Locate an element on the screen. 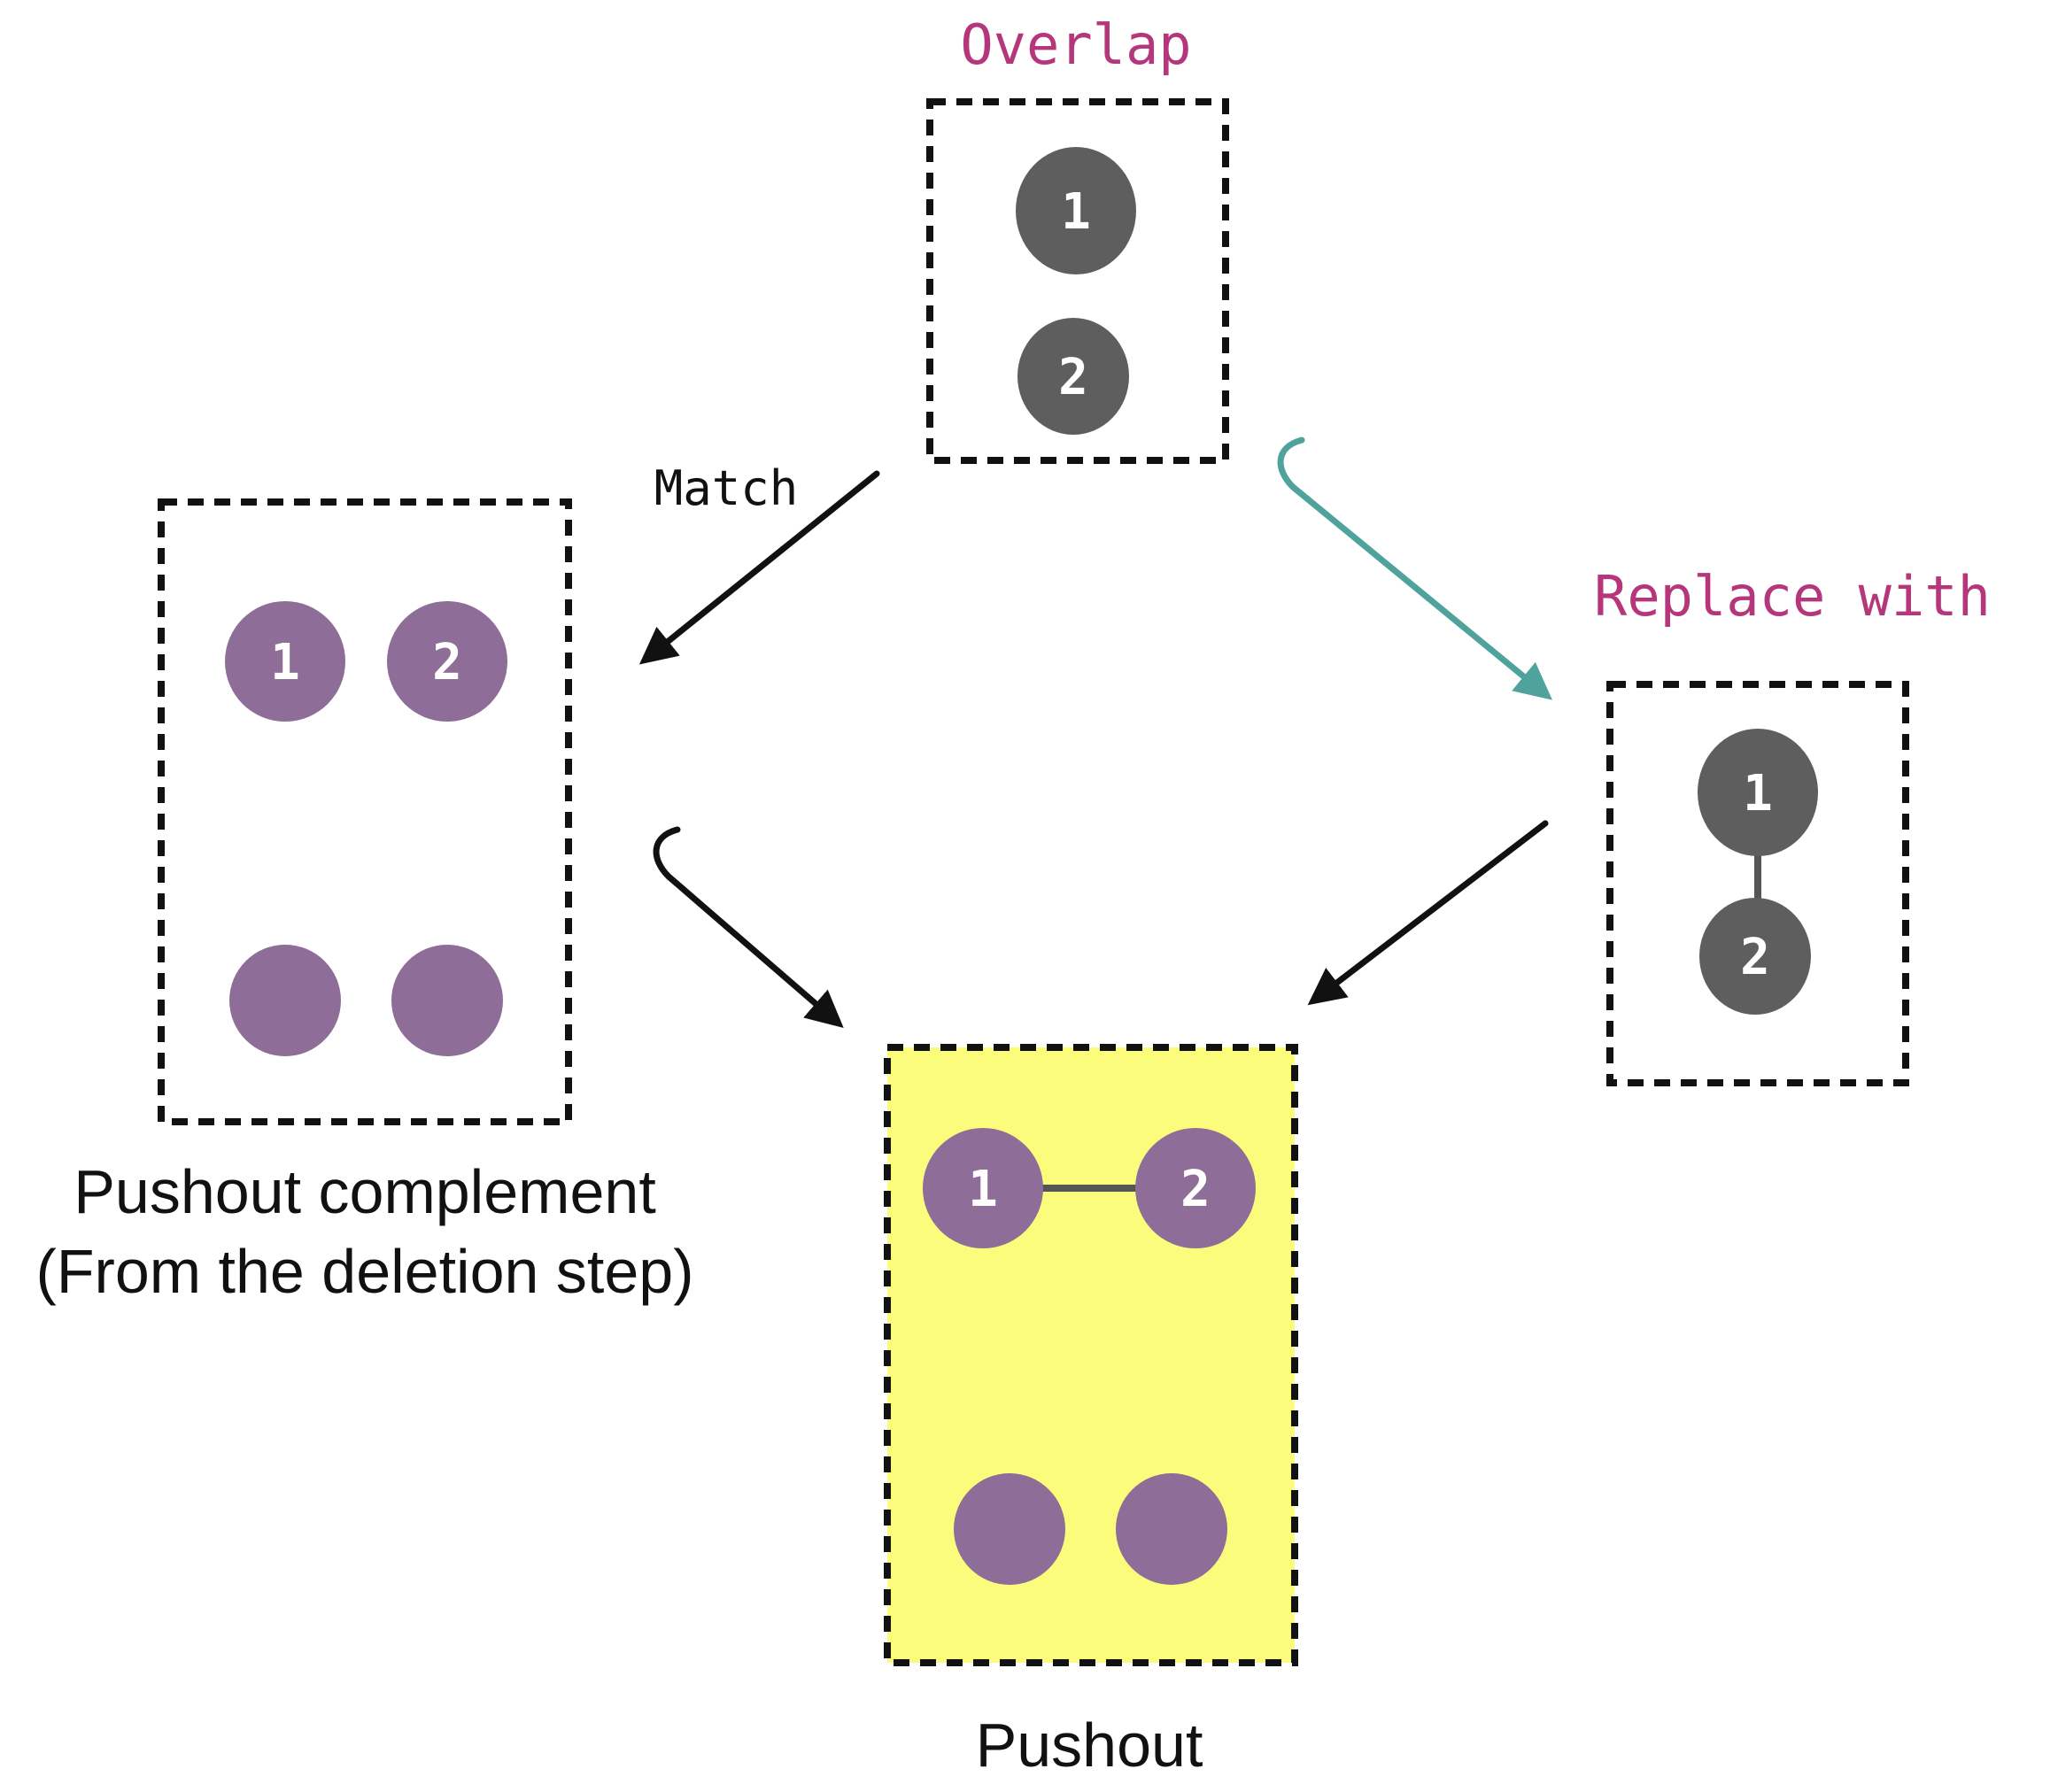  overlap-box-border is located at coordinates (1077, 281).